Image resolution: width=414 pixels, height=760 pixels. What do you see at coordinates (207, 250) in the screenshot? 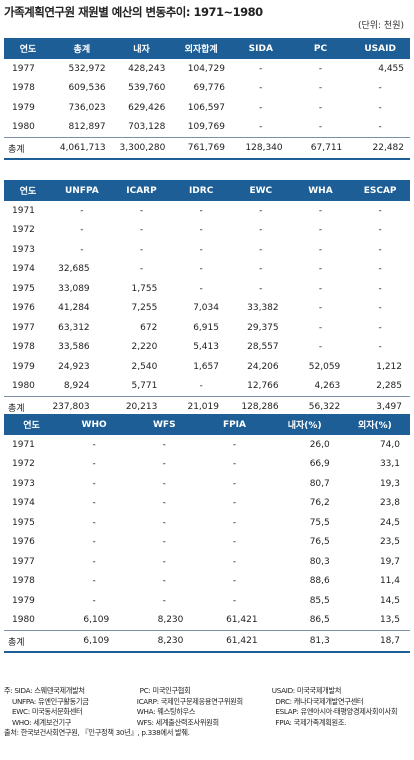
I see `table-row: 1973 - - - - - -` at bounding box center [207, 250].